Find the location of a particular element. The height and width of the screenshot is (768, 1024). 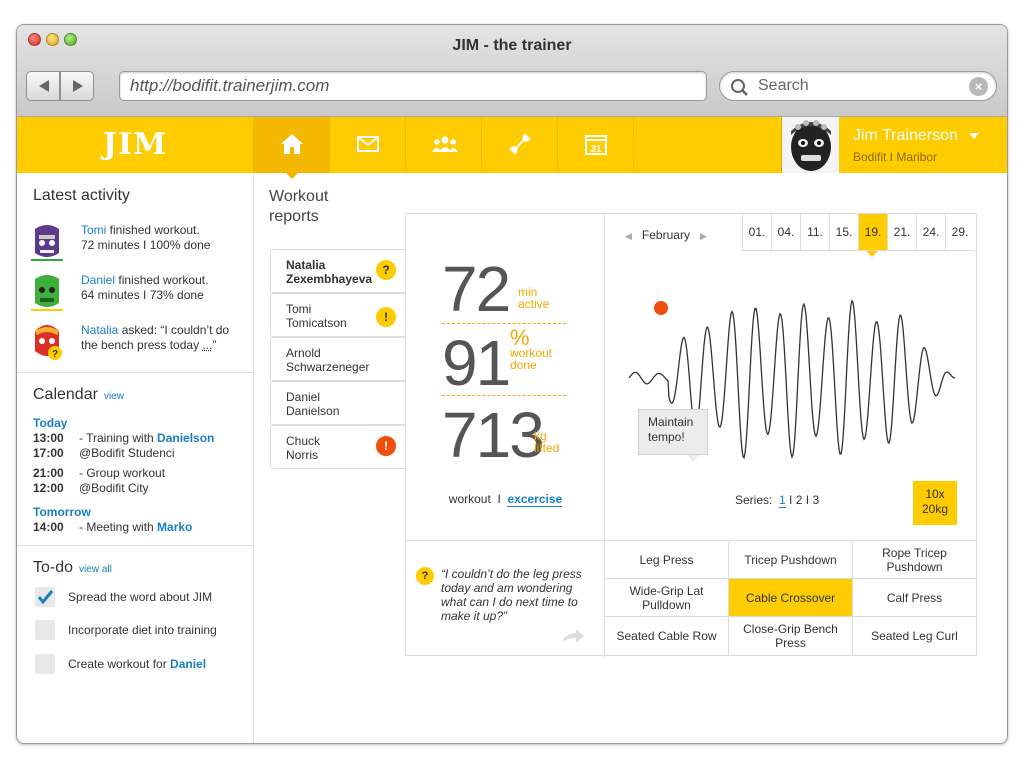

weight-reps: 10x is located at coordinates (935, 494).